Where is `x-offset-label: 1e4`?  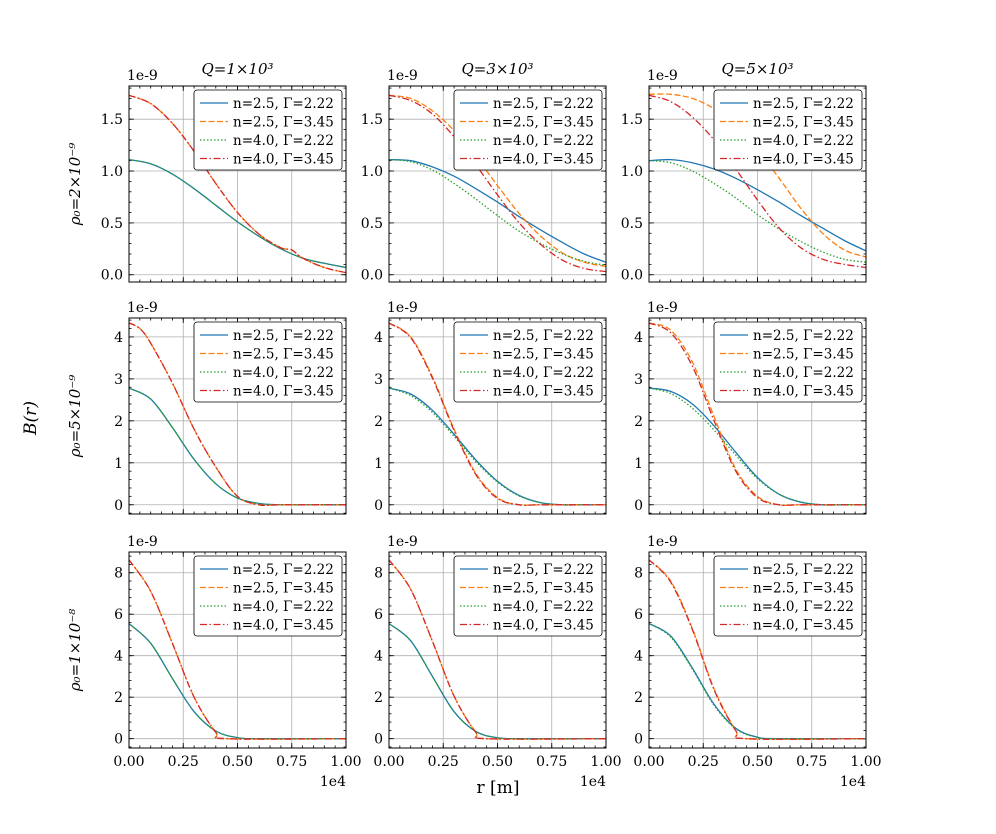
x-offset-label: 1e4 is located at coordinates (853, 782).